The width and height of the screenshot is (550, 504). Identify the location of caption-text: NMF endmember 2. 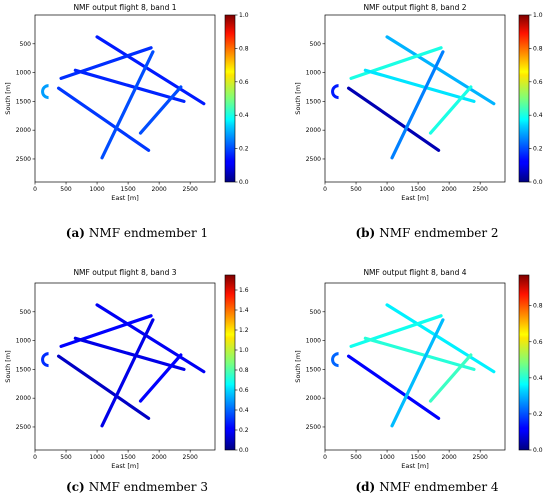
(438, 233).